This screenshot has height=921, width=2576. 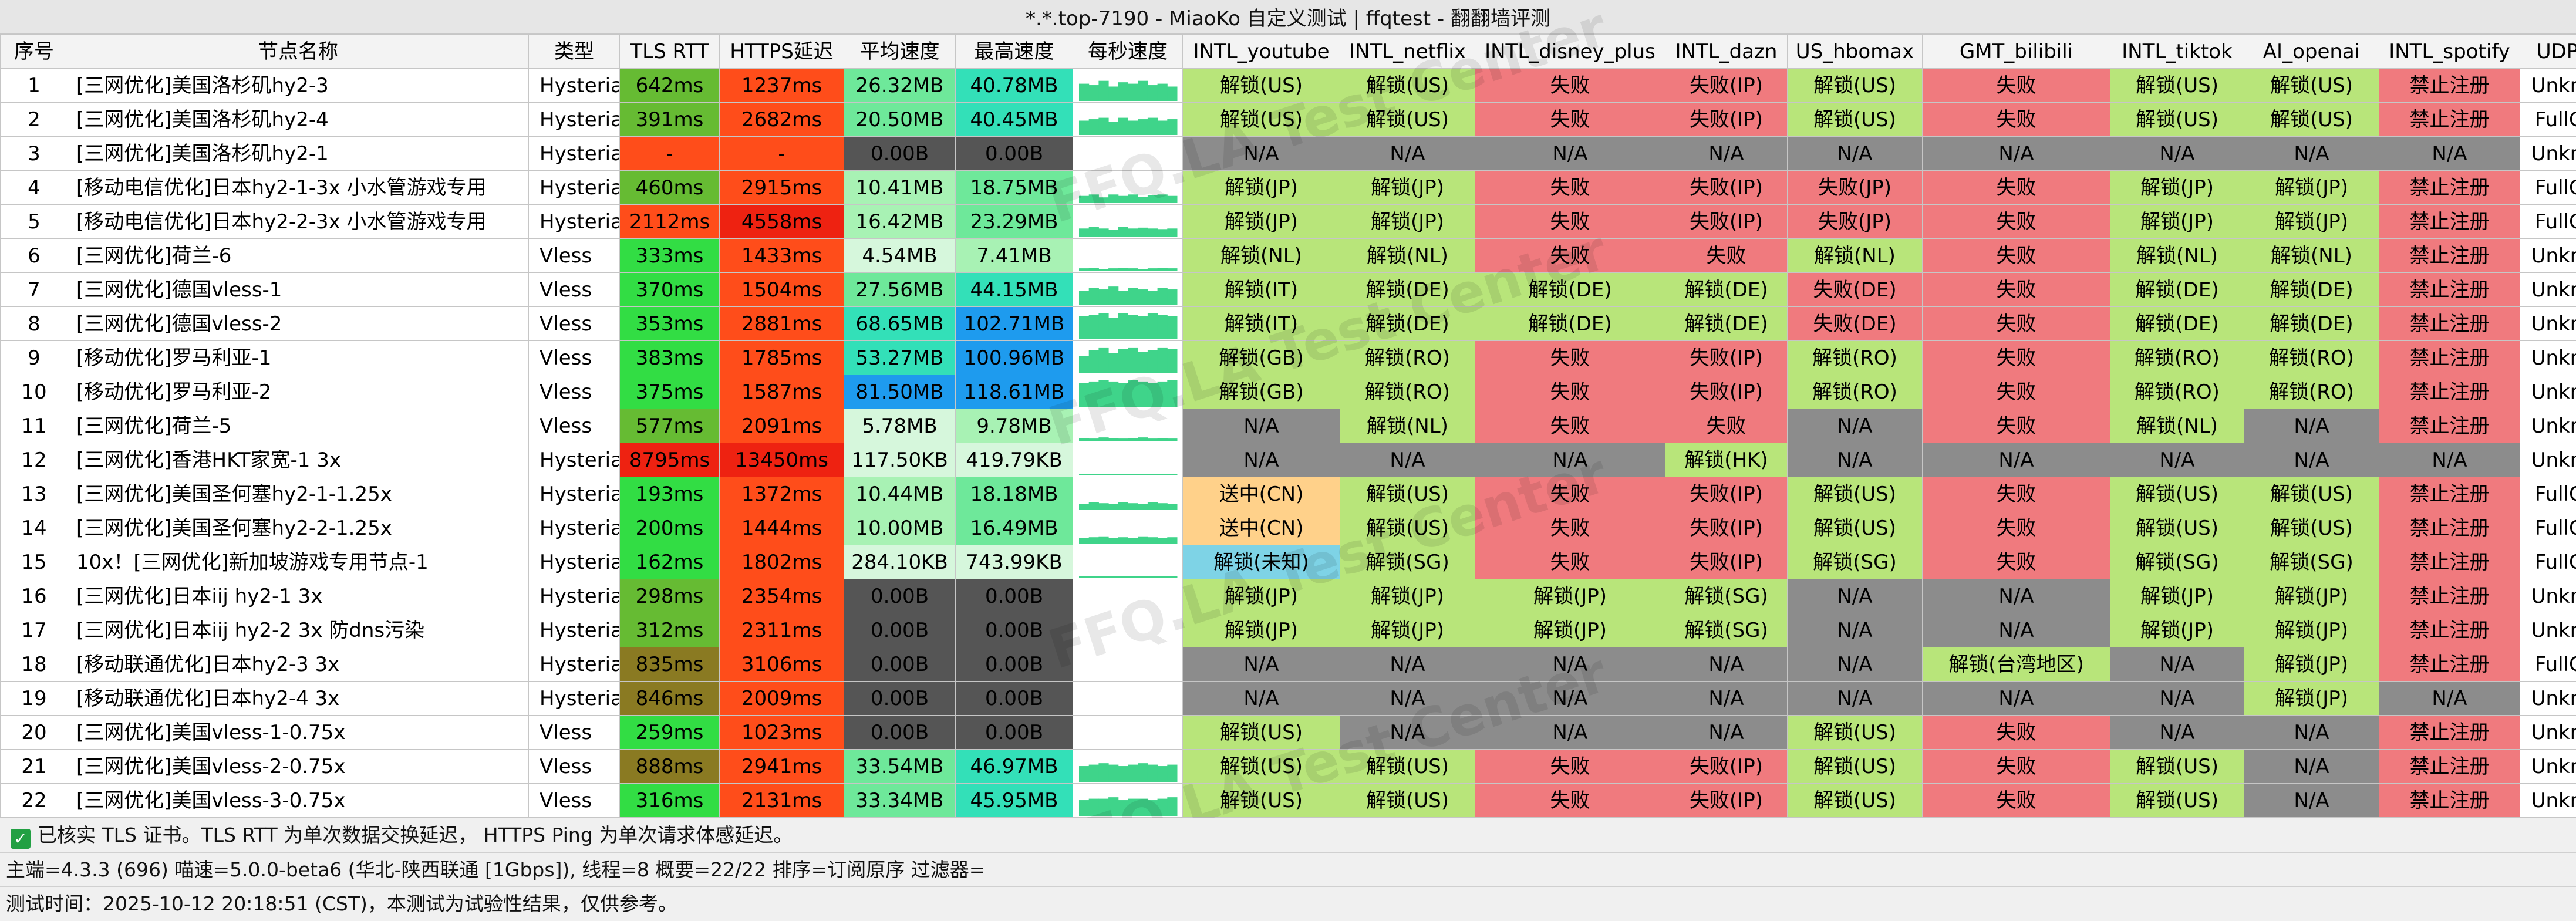 What do you see at coordinates (1015, 699) in the screenshot?
I see `max-speed: 0.00B` at bounding box center [1015, 699].